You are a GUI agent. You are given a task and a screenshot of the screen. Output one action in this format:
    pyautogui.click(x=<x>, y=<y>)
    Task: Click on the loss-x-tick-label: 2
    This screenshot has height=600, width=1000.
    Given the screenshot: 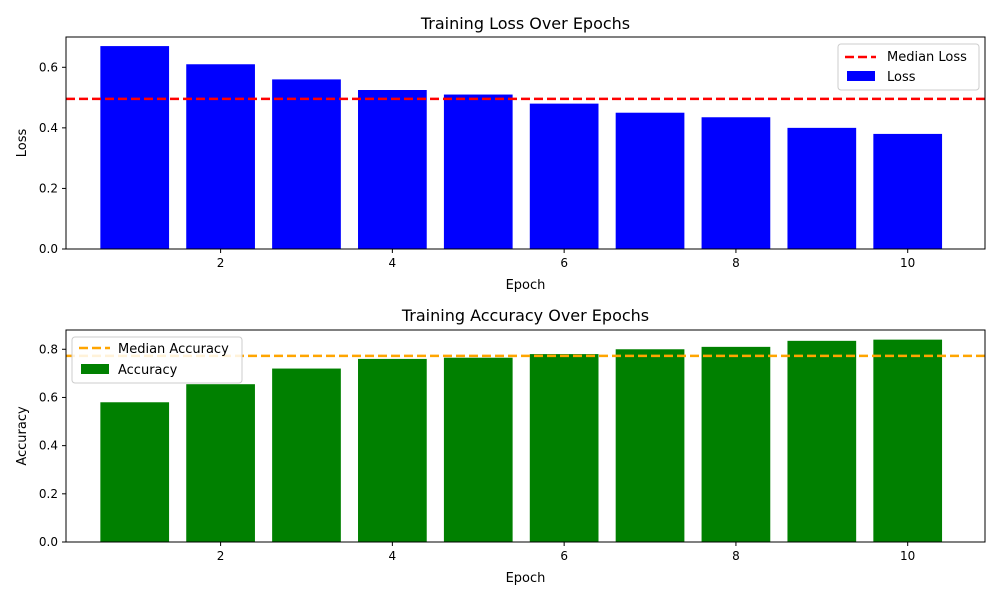 What is the action you would take?
    pyautogui.click(x=221, y=263)
    